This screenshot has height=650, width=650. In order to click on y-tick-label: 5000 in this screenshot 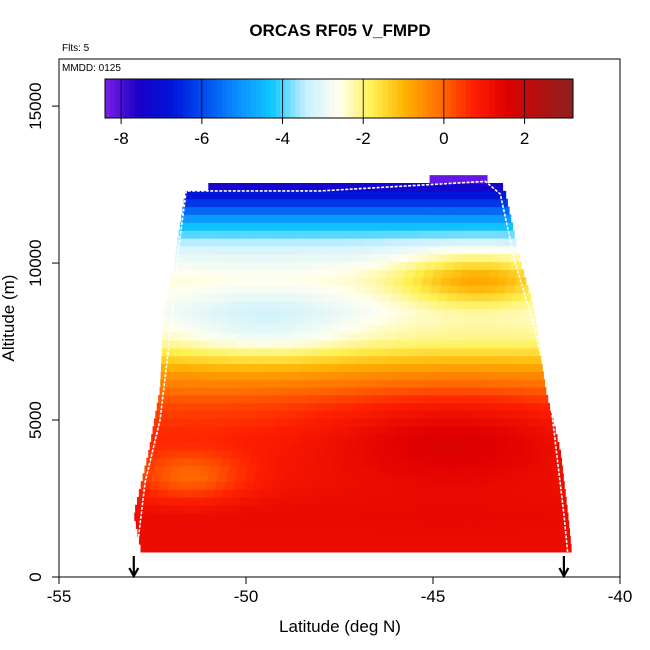, I will do `click(35, 420)`.